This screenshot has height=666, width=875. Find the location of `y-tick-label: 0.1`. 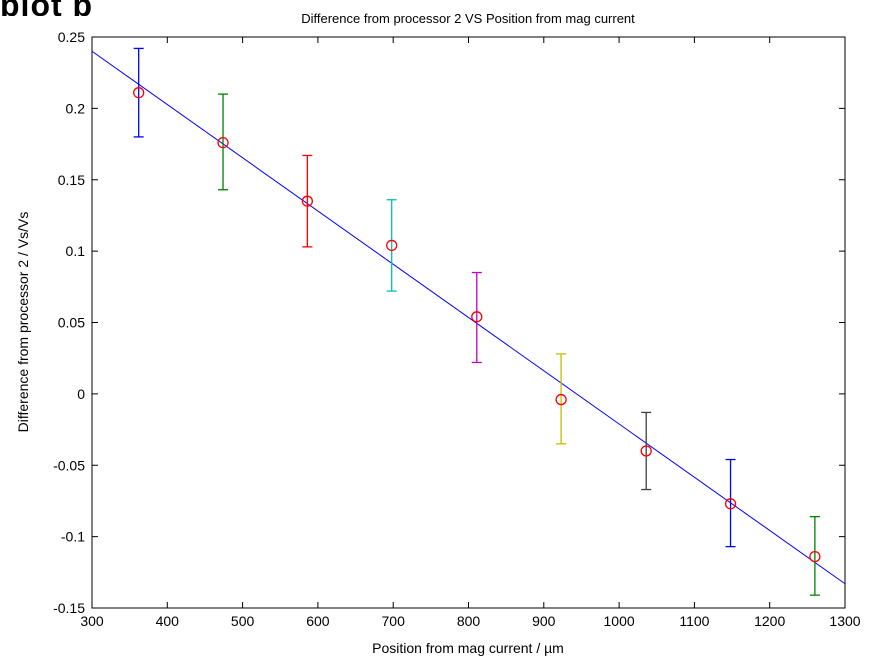

y-tick-label: 0.1 is located at coordinates (76, 251).